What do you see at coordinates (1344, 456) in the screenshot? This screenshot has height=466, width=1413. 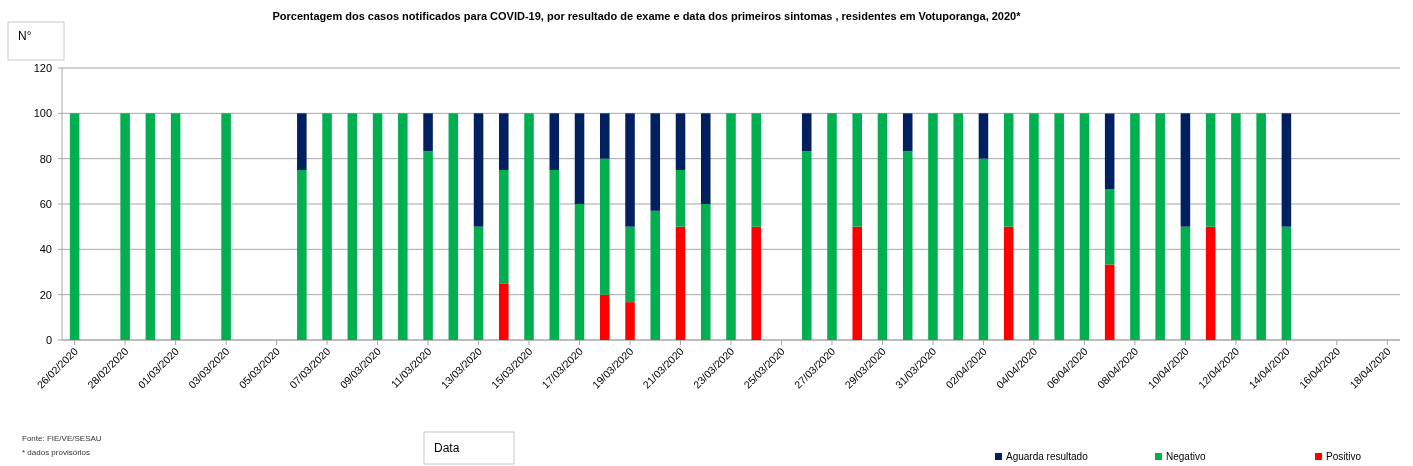 I see `legend-label: Positivo` at bounding box center [1344, 456].